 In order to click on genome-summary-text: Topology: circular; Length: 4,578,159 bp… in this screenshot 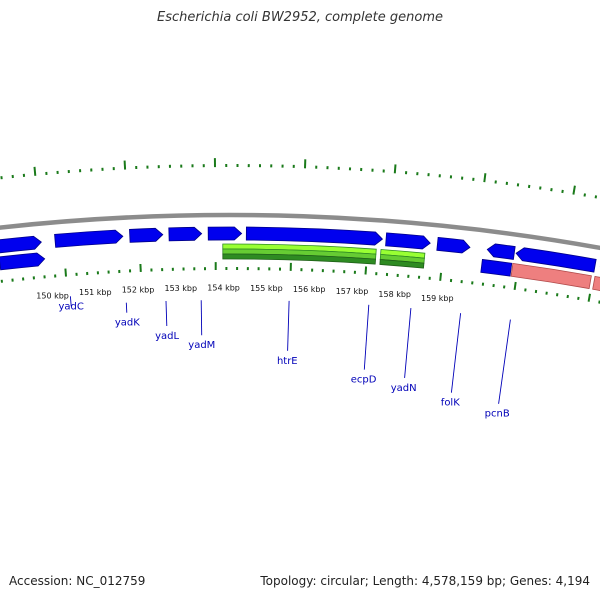, I will do `click(425, 581)`.